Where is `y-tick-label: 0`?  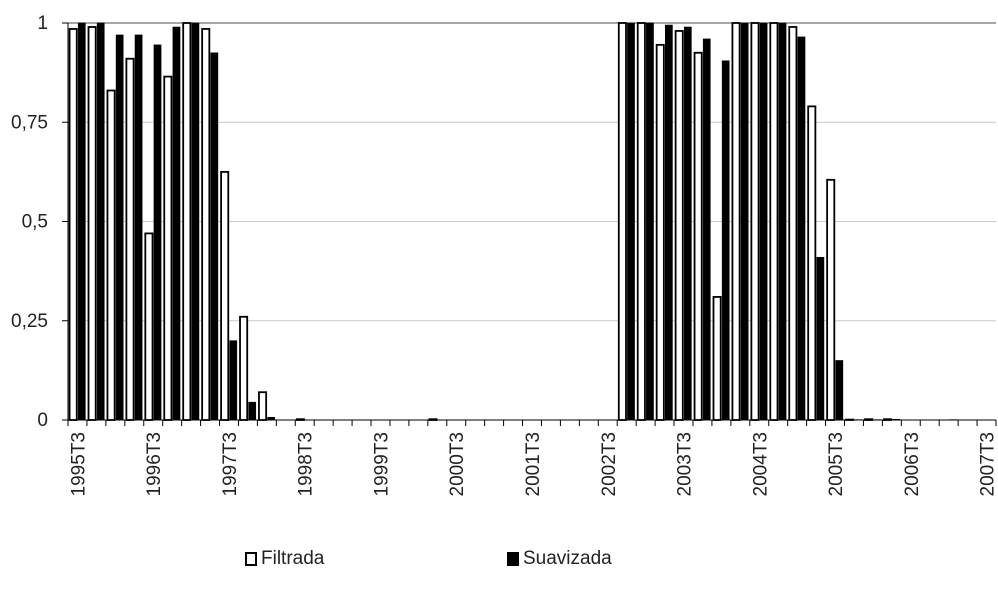 y-tick-label: 0 is located at coordinates (42, 420).